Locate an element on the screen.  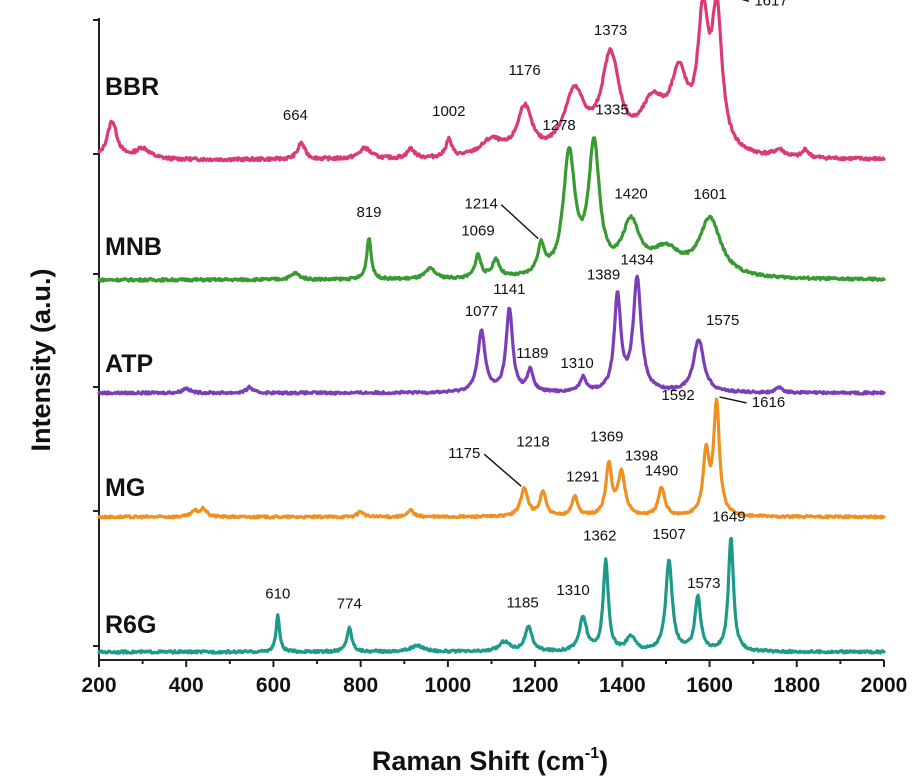
peak-label-atp-1077: 1077 is located at coordinates (481, 311).